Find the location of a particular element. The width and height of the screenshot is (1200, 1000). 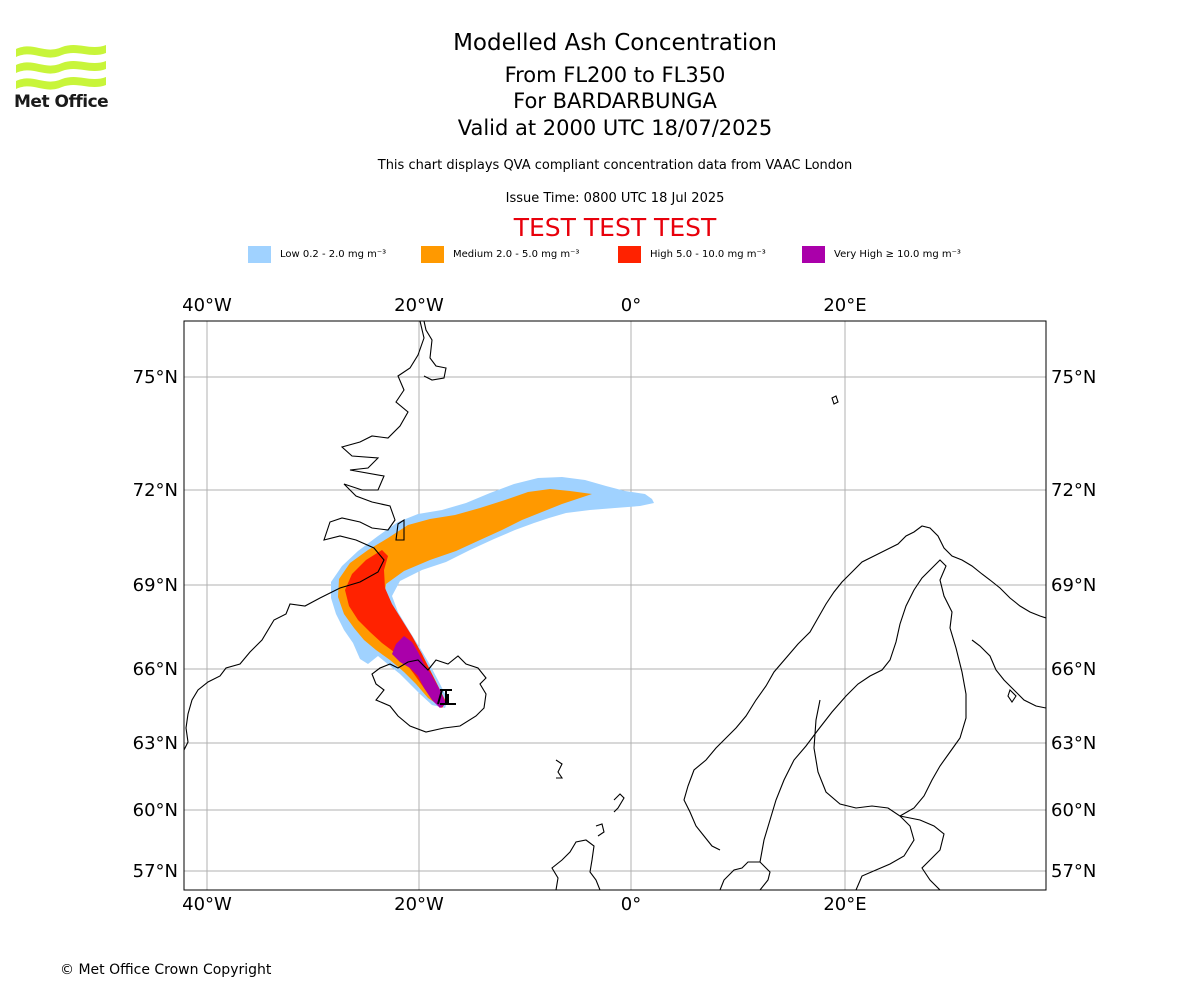

greenland-coast is located at coordinates (304, 536).